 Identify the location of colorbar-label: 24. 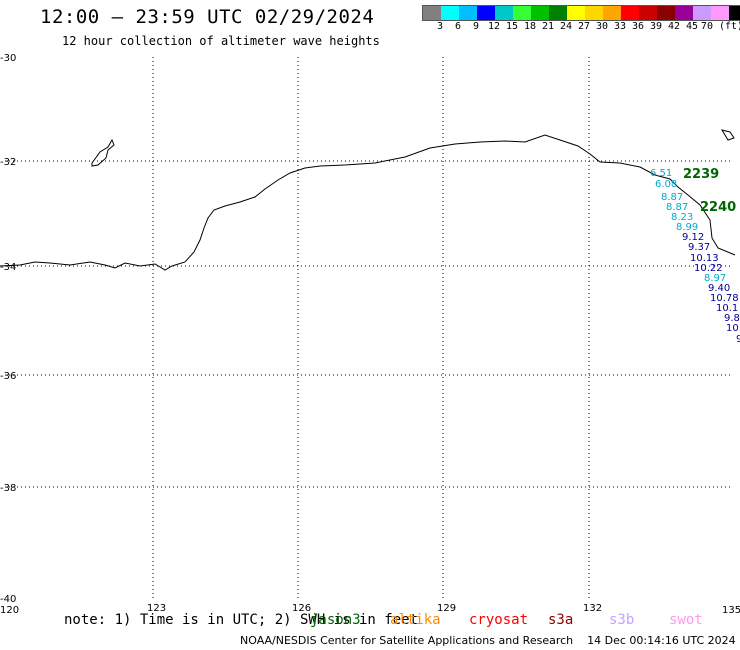
(566, 26).